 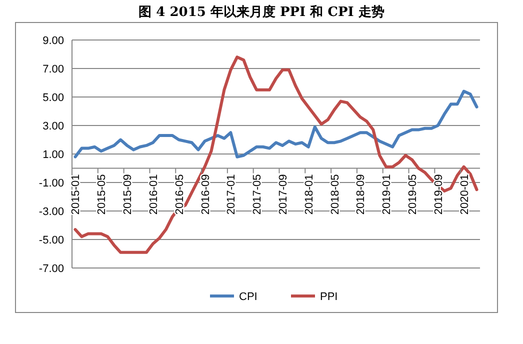 I want to click on x-tick-label: 2019-09, so click(x=438, y=194).